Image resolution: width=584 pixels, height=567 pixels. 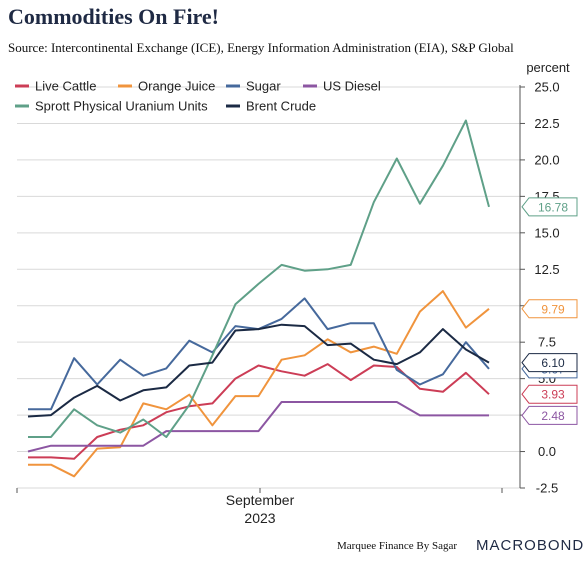 I want to click on y-tick-label: 12.5, so click(x=546, y=269).